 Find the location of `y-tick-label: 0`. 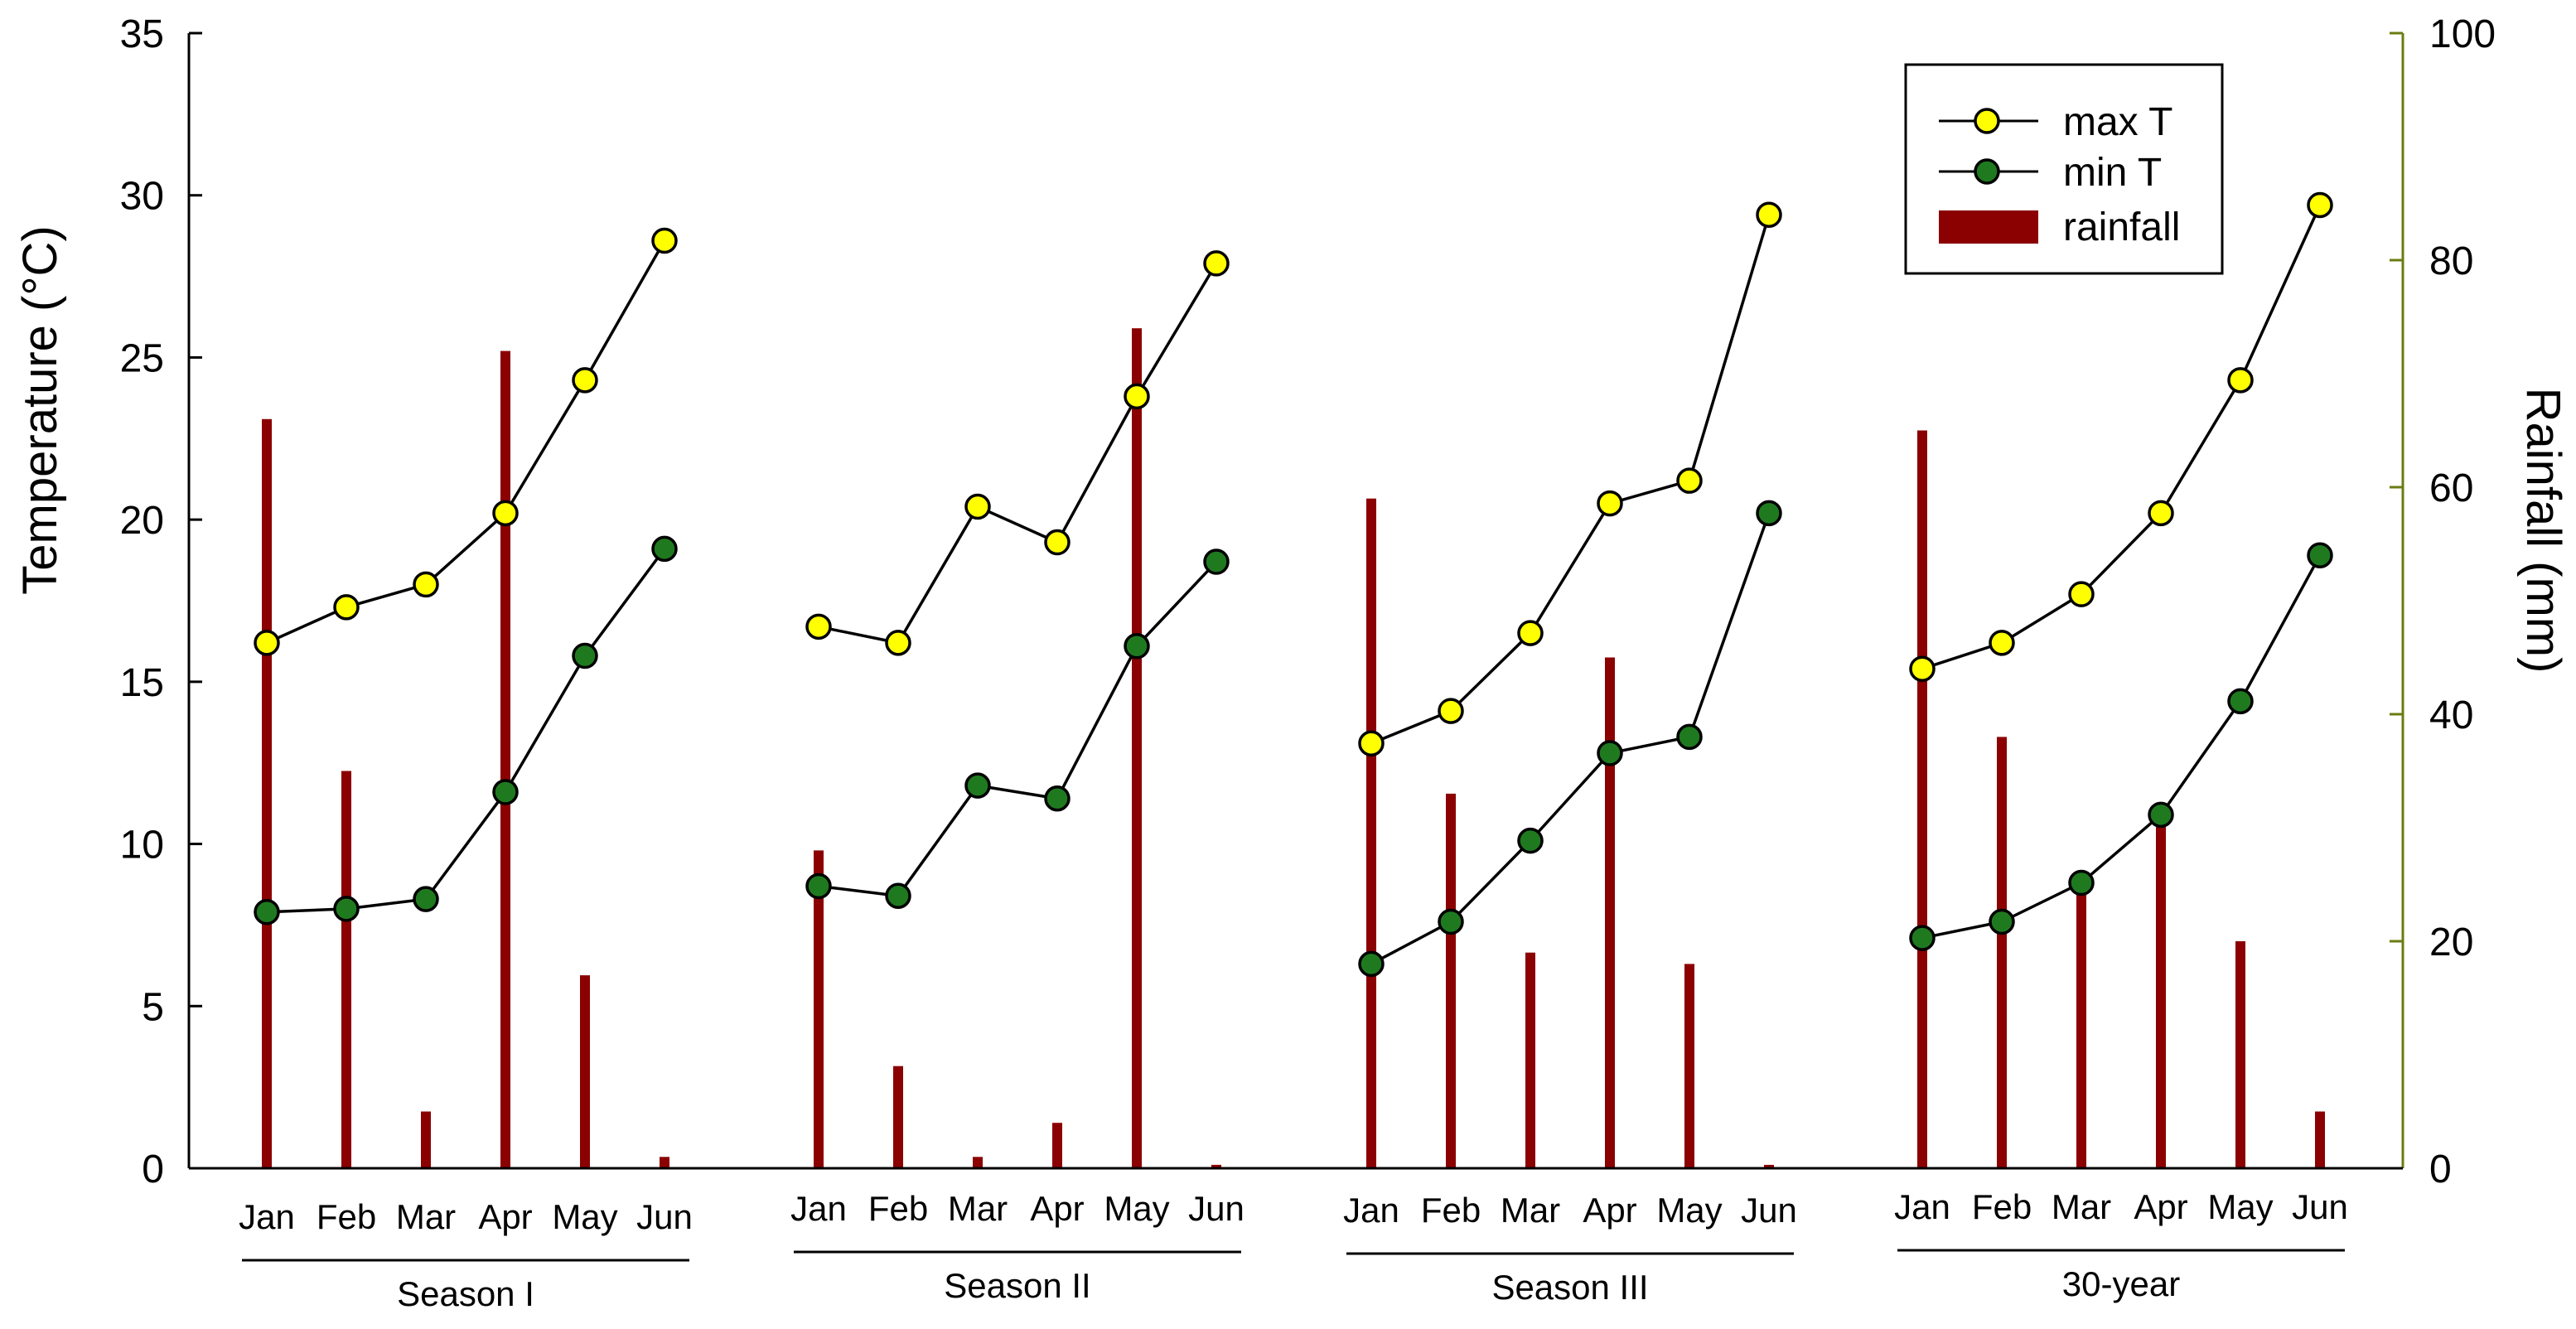

y-tick-label: 0 is located at coordinates (153, 1170).